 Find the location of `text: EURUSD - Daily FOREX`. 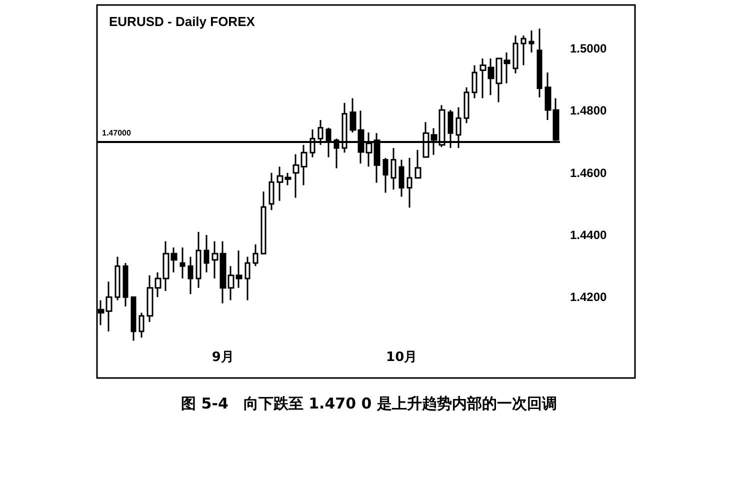

text: EURUSD - Daily FOREX is located at coordinates (182, 21).